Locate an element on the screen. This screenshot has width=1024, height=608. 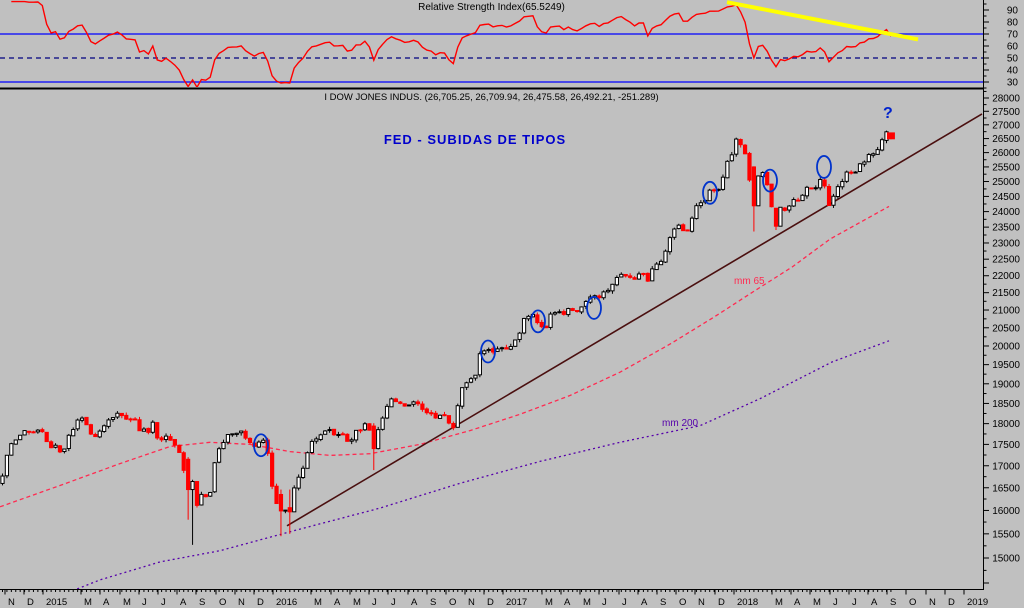
svg-text: 16000 is located at coordinates (1006, 511).